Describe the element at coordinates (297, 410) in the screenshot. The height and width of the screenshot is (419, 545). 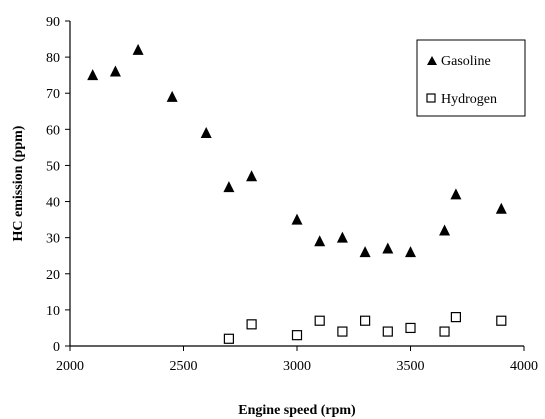
I see `x-axis-title: Engine speed (rpm)` at that location.